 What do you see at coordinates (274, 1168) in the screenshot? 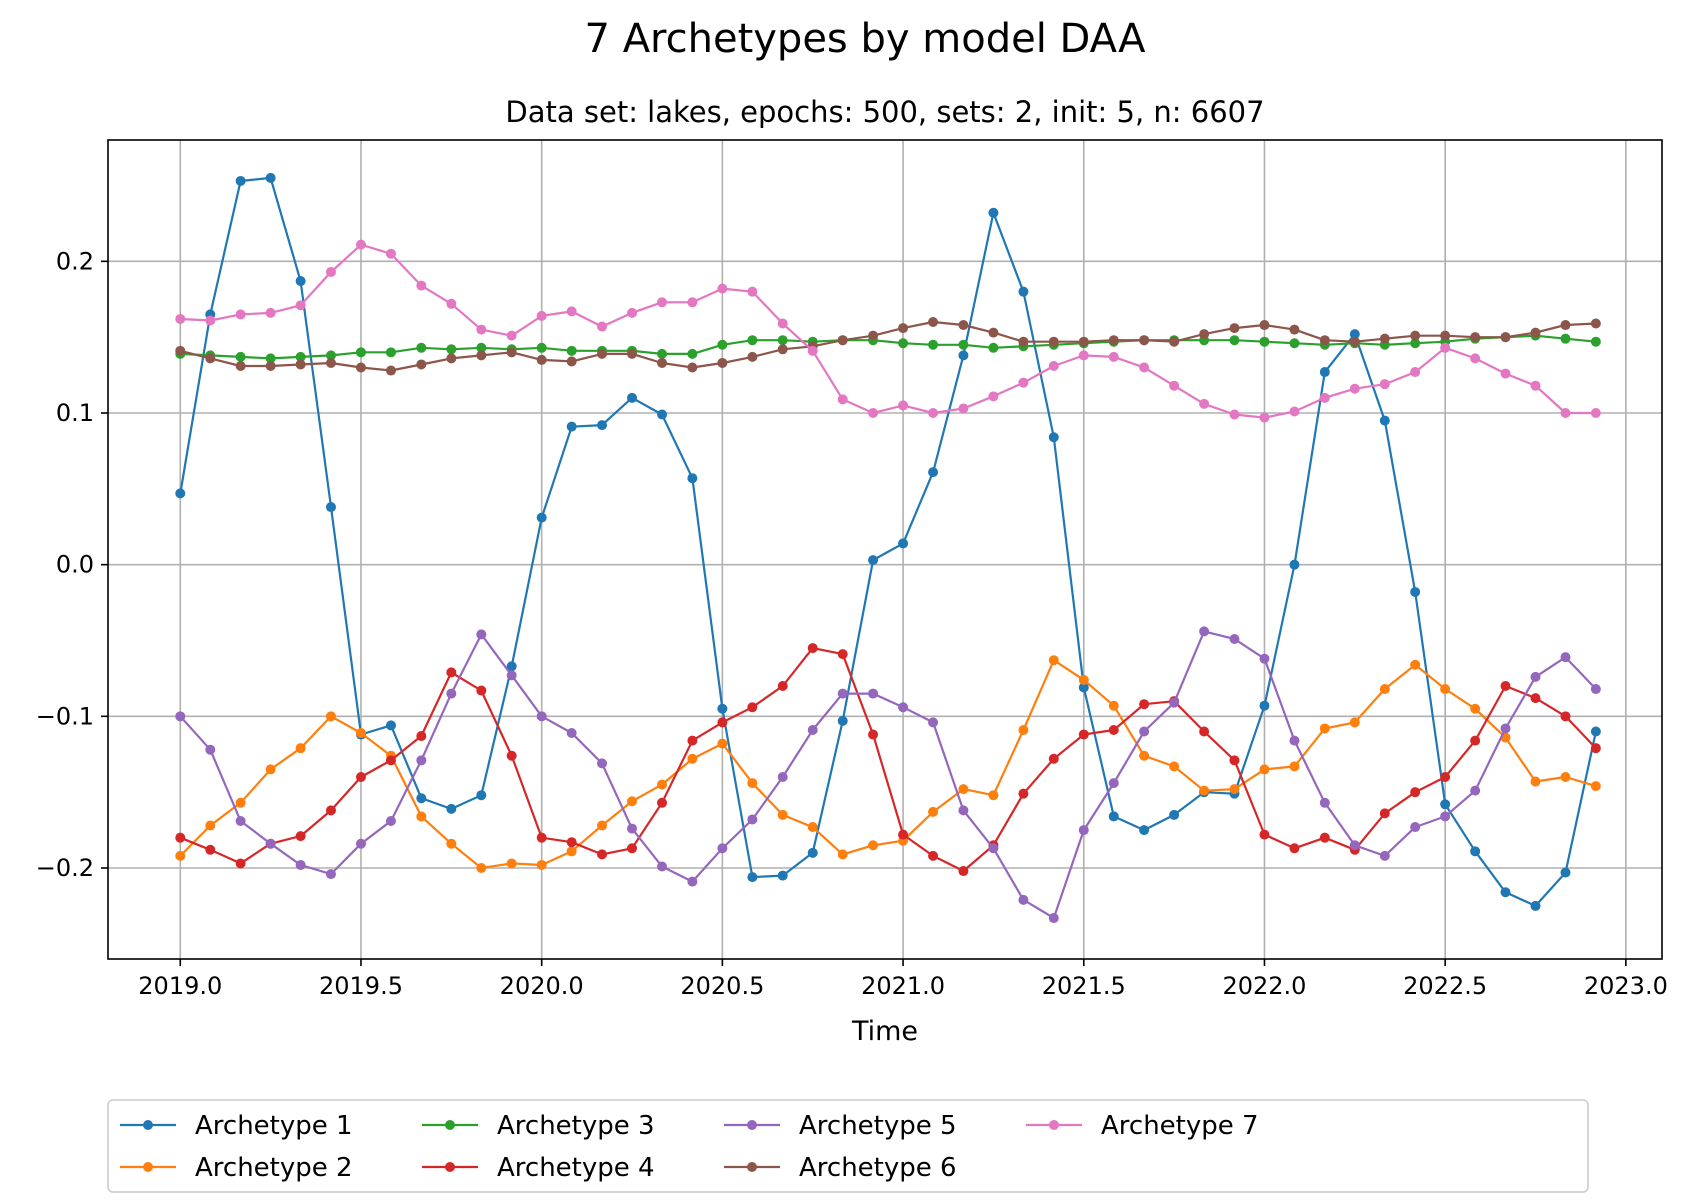
I see `legend-label: Archetype 2` at bounding box center [274, 1168].